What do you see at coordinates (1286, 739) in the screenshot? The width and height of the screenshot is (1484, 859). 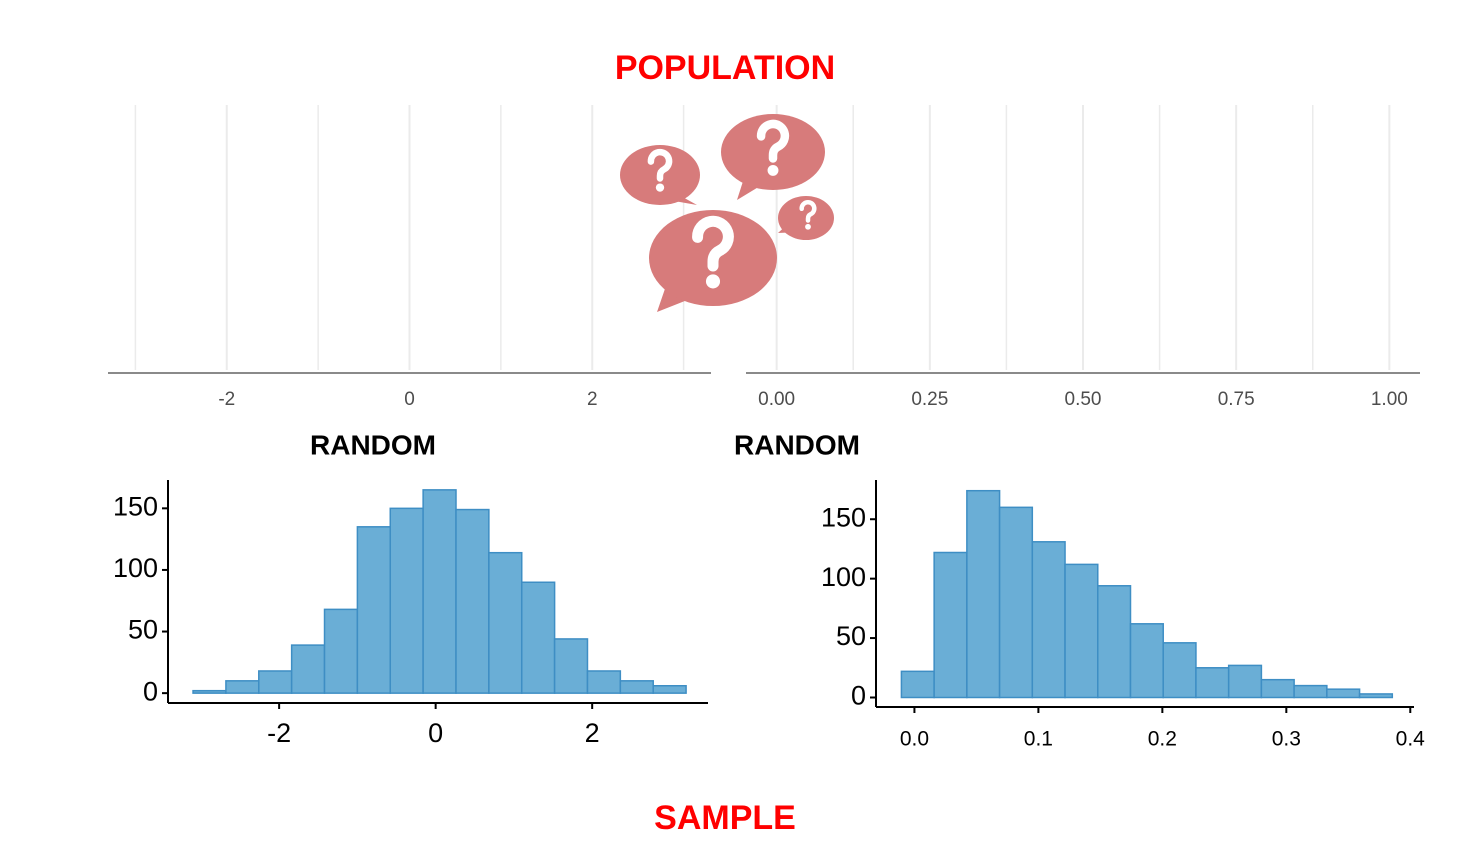 I see `x-tick-label: 0.3` at bounding box center [1286, 739].